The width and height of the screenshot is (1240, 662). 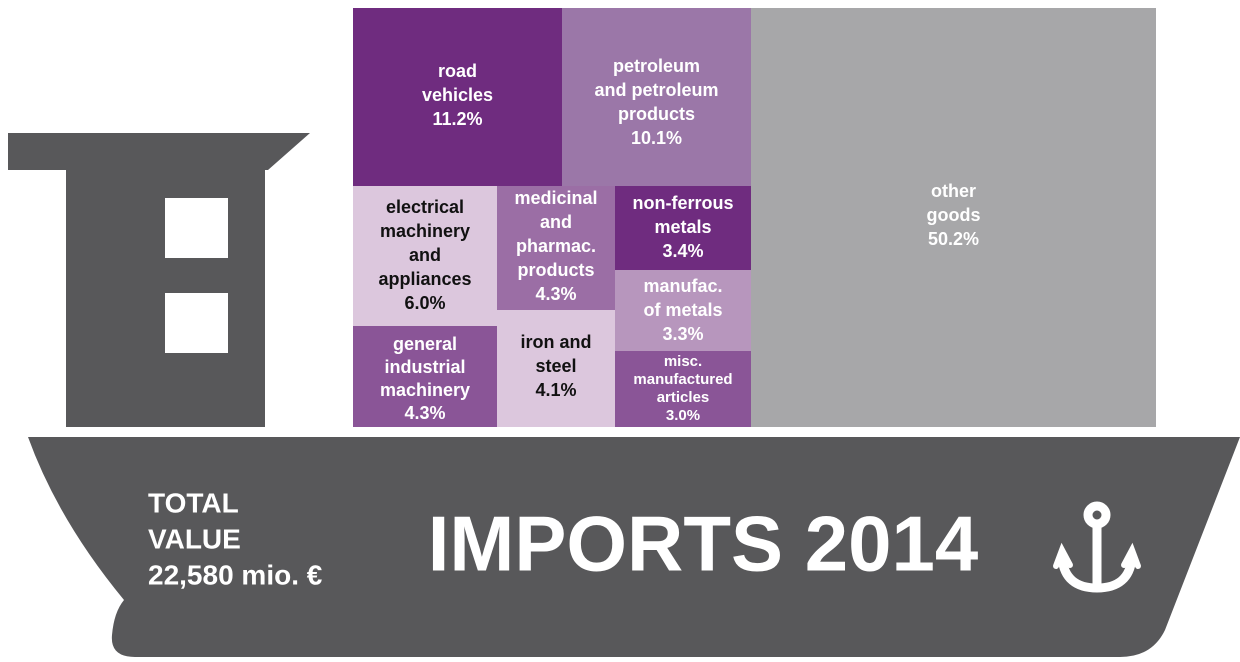 I want to click on ship-superstructure, so click(x=159, y=280).